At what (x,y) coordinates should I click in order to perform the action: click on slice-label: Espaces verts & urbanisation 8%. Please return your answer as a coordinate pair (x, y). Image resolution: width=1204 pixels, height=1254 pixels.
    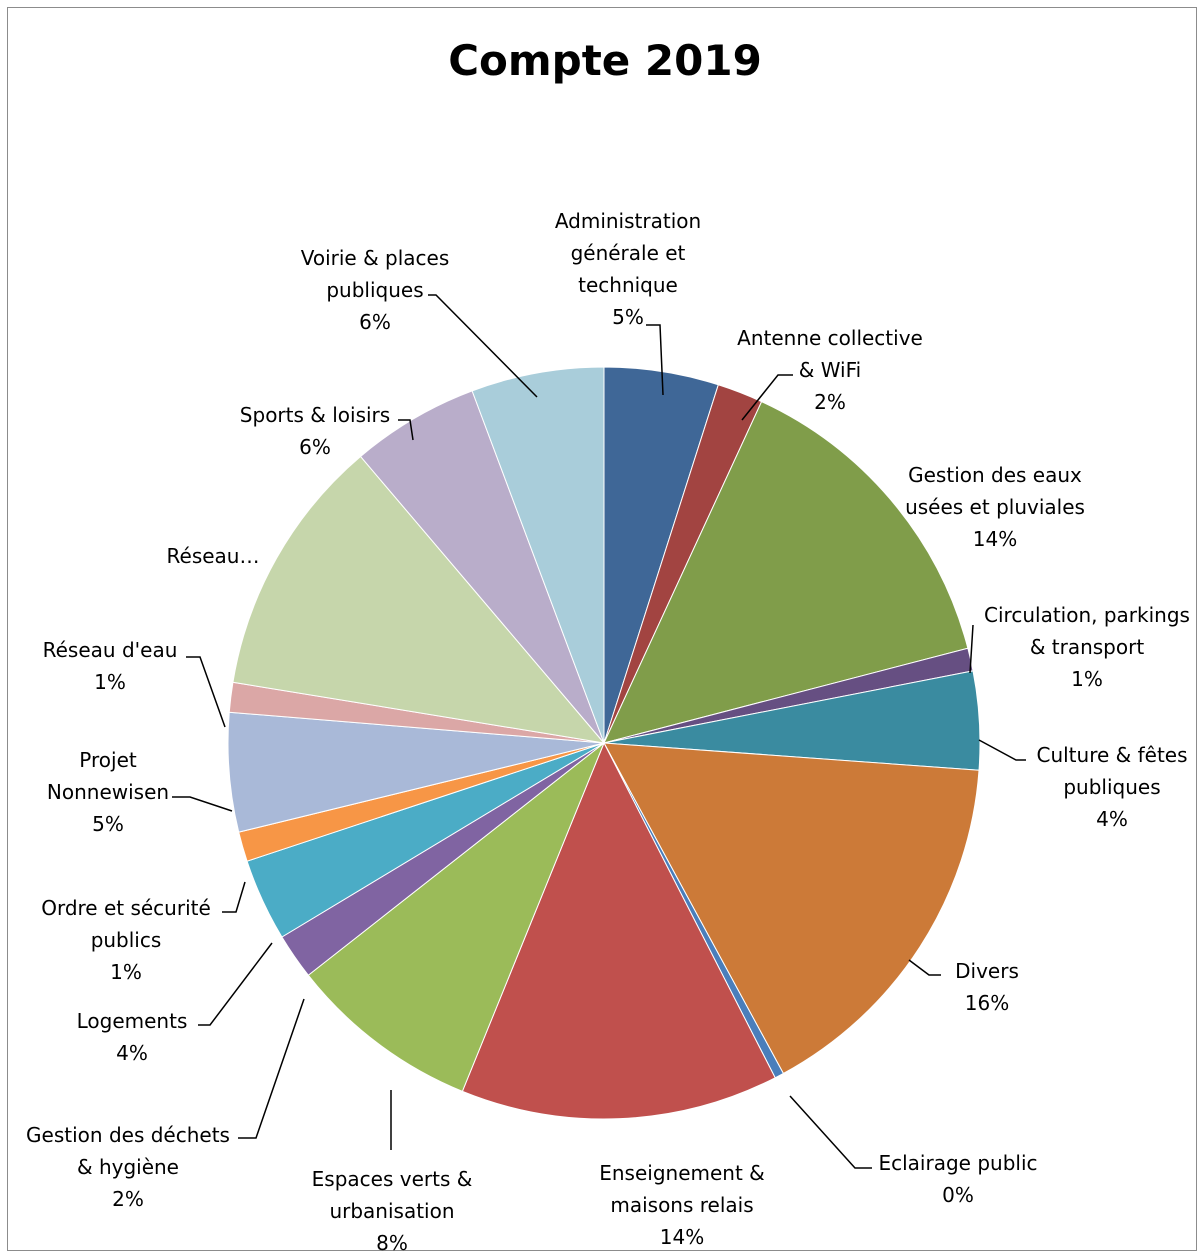
    Looking at the image, I should click on (392, 1210).